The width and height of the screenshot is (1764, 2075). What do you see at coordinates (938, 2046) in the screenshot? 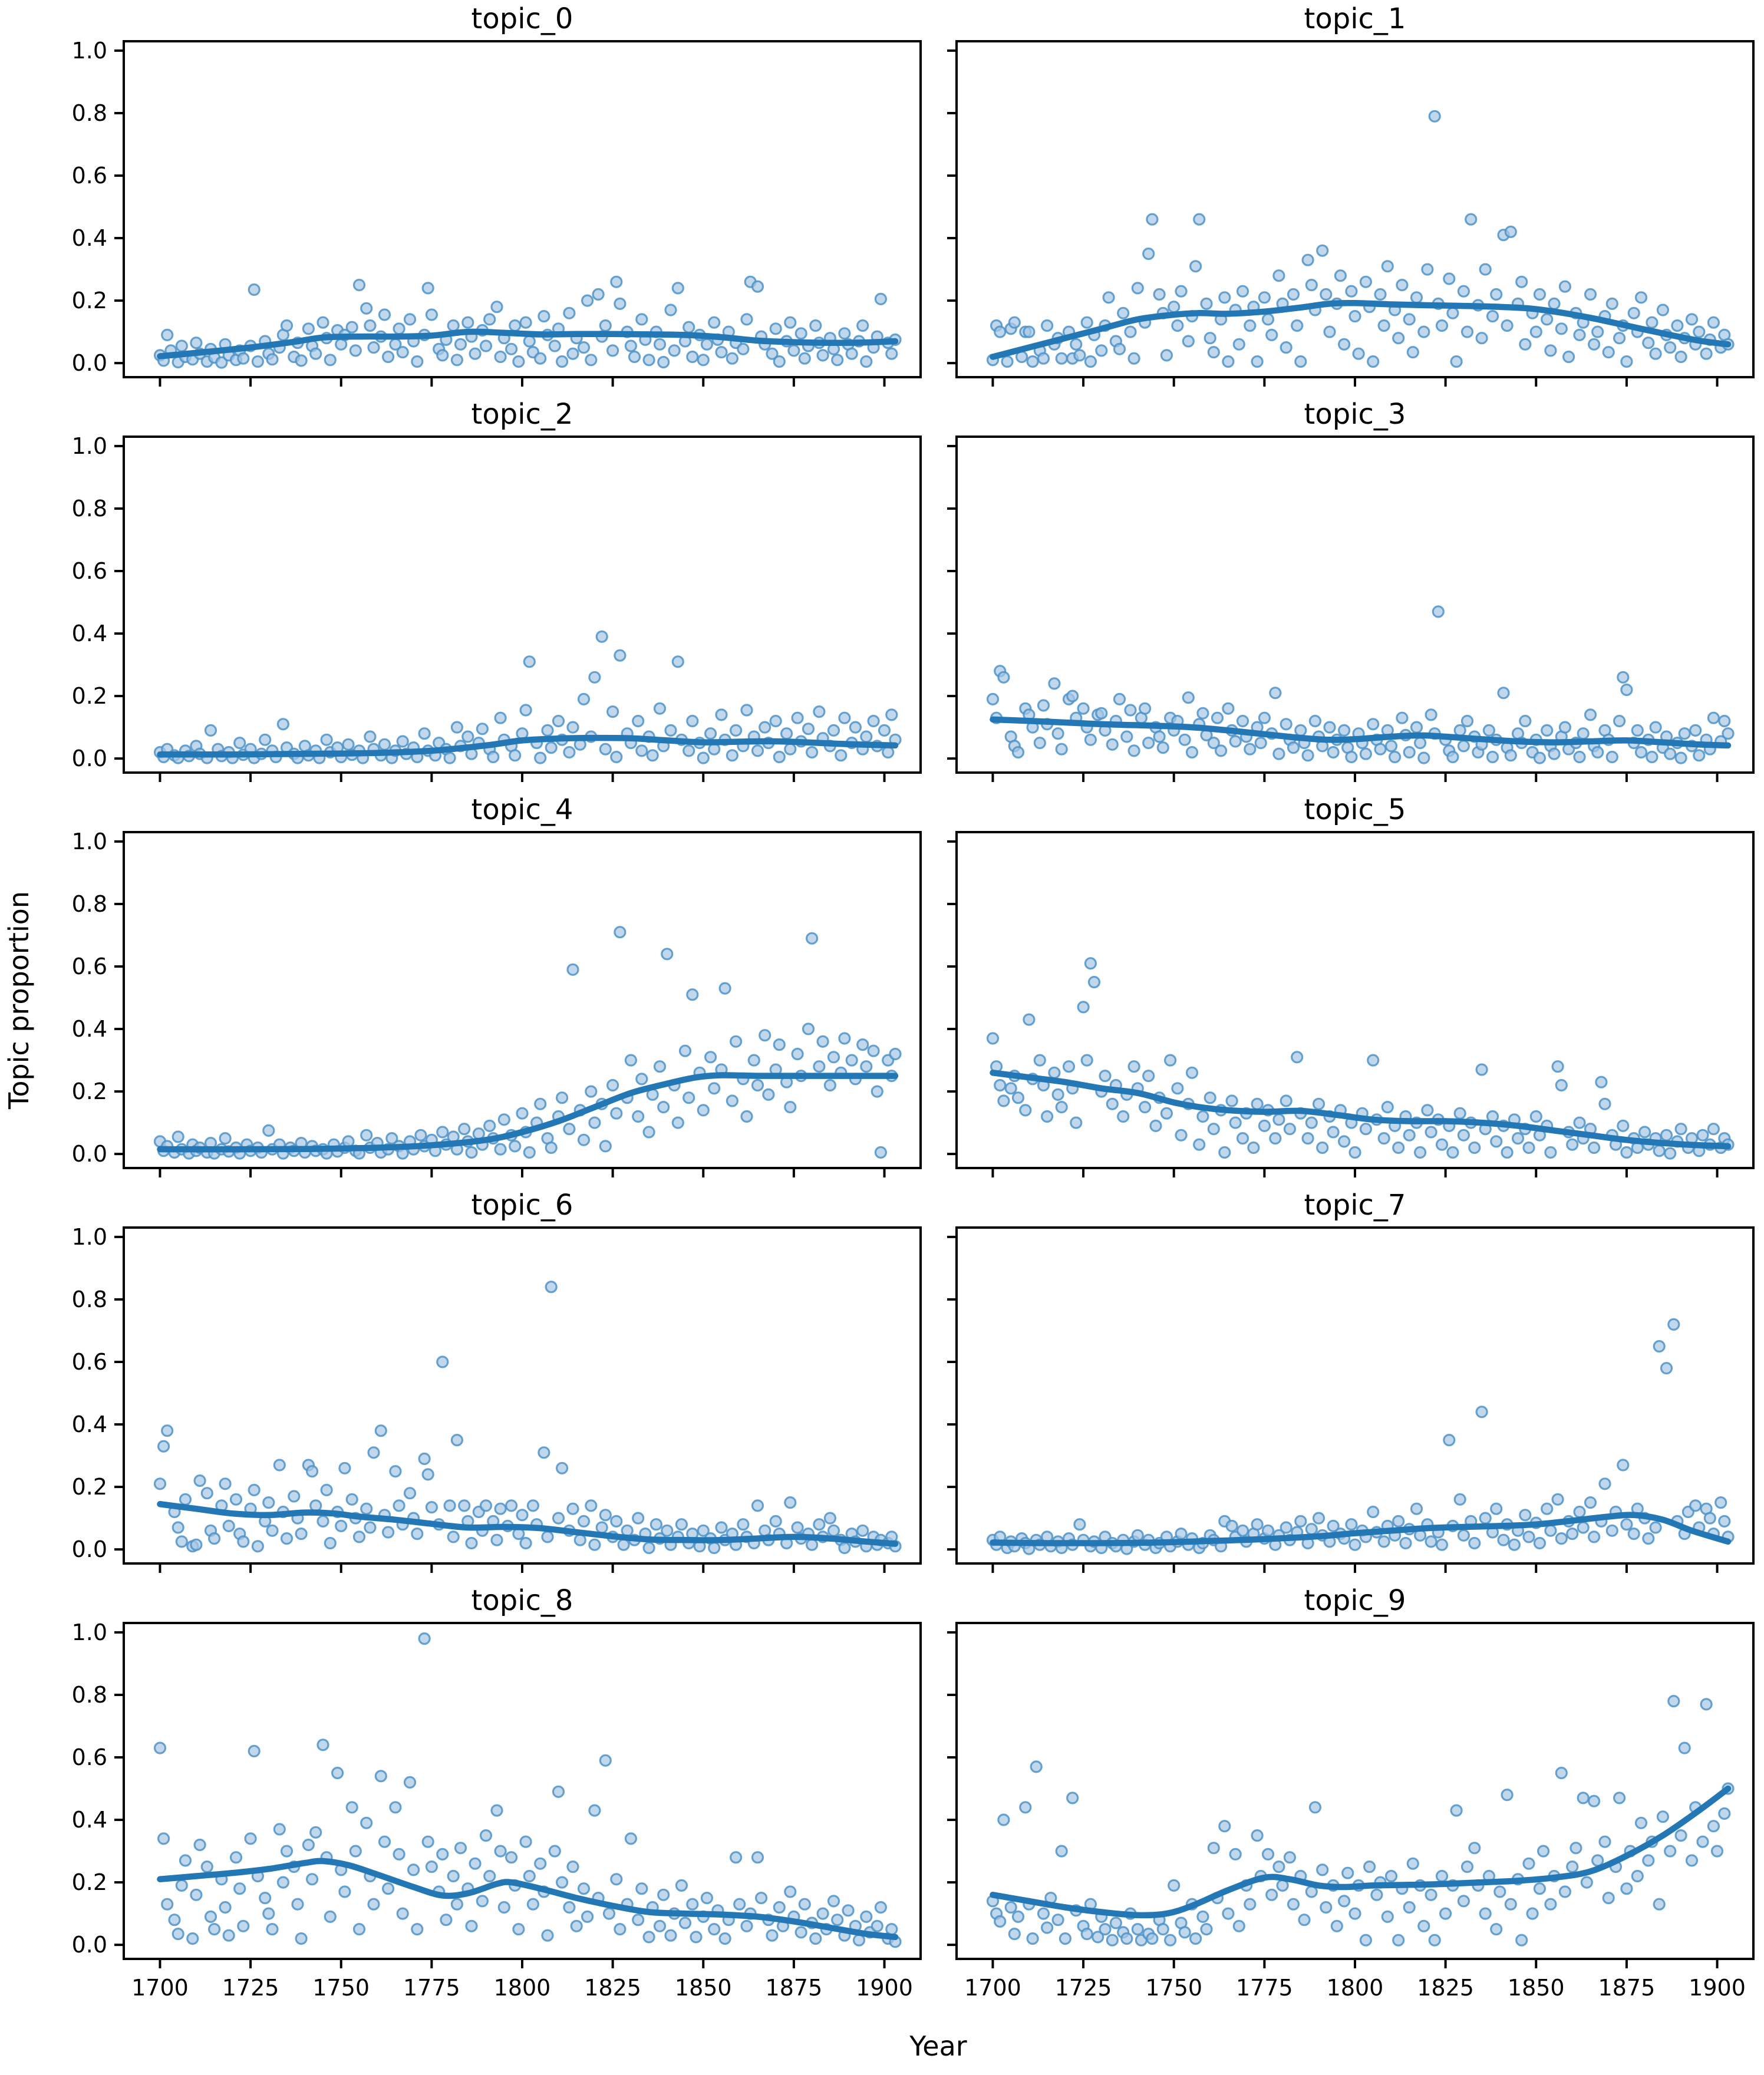
I see `x-axis-label: Year` at bounding box center [938, 2046].